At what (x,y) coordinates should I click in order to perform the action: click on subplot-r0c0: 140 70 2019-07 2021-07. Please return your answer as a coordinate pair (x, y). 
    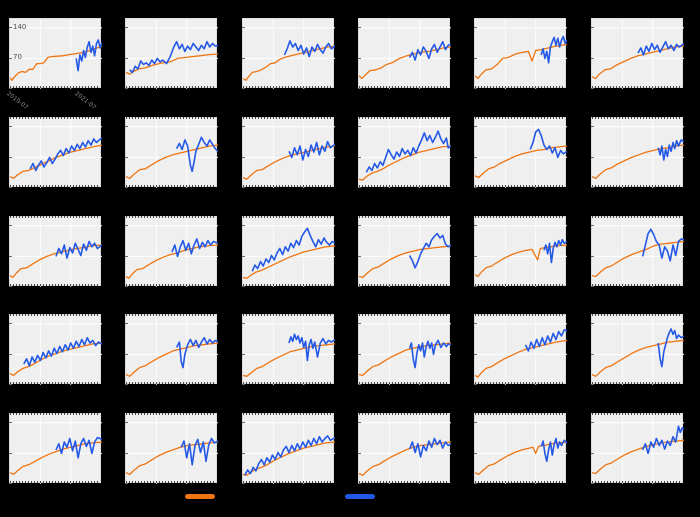
    Looking at the image, I should click on (53, 64).